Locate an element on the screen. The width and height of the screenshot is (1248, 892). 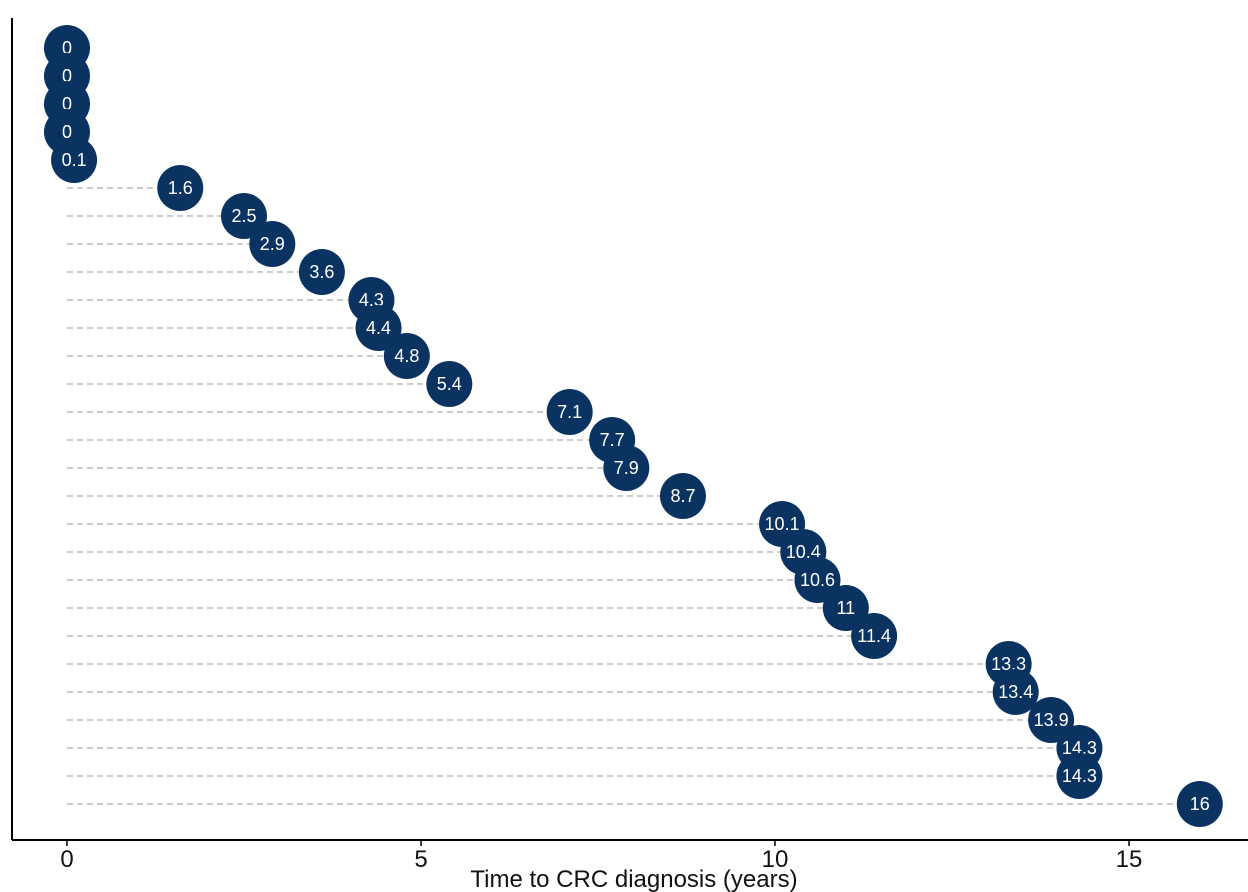
x-tick-label: 0 is located at coordinates (66, 859).